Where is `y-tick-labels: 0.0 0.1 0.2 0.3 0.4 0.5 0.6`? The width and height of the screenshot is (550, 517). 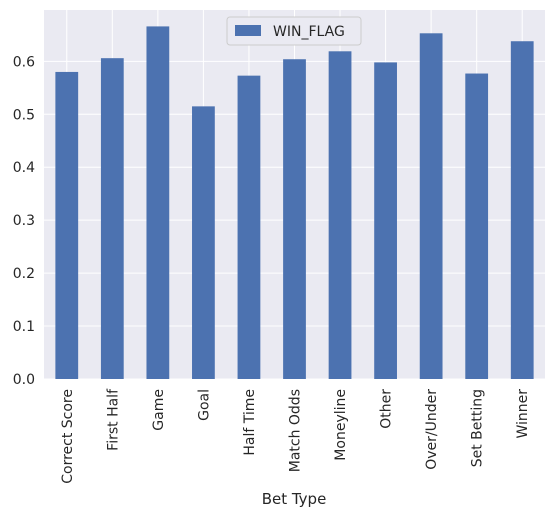 y-tick-labels: 0.0 0.1 0.2 0.3 0.4 0.5 0.6 is located at coordinates (24, 221).